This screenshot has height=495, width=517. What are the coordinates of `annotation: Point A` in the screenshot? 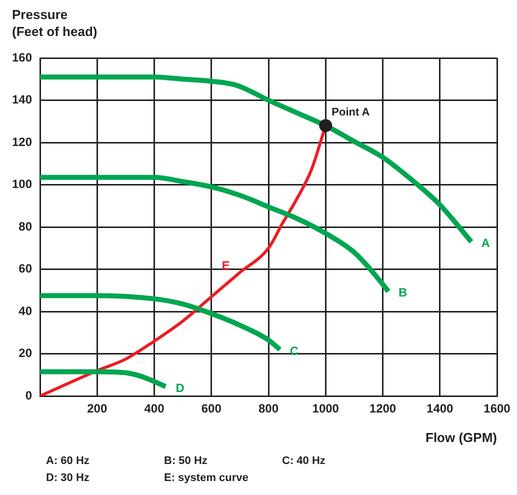 It's located at (351, 112).